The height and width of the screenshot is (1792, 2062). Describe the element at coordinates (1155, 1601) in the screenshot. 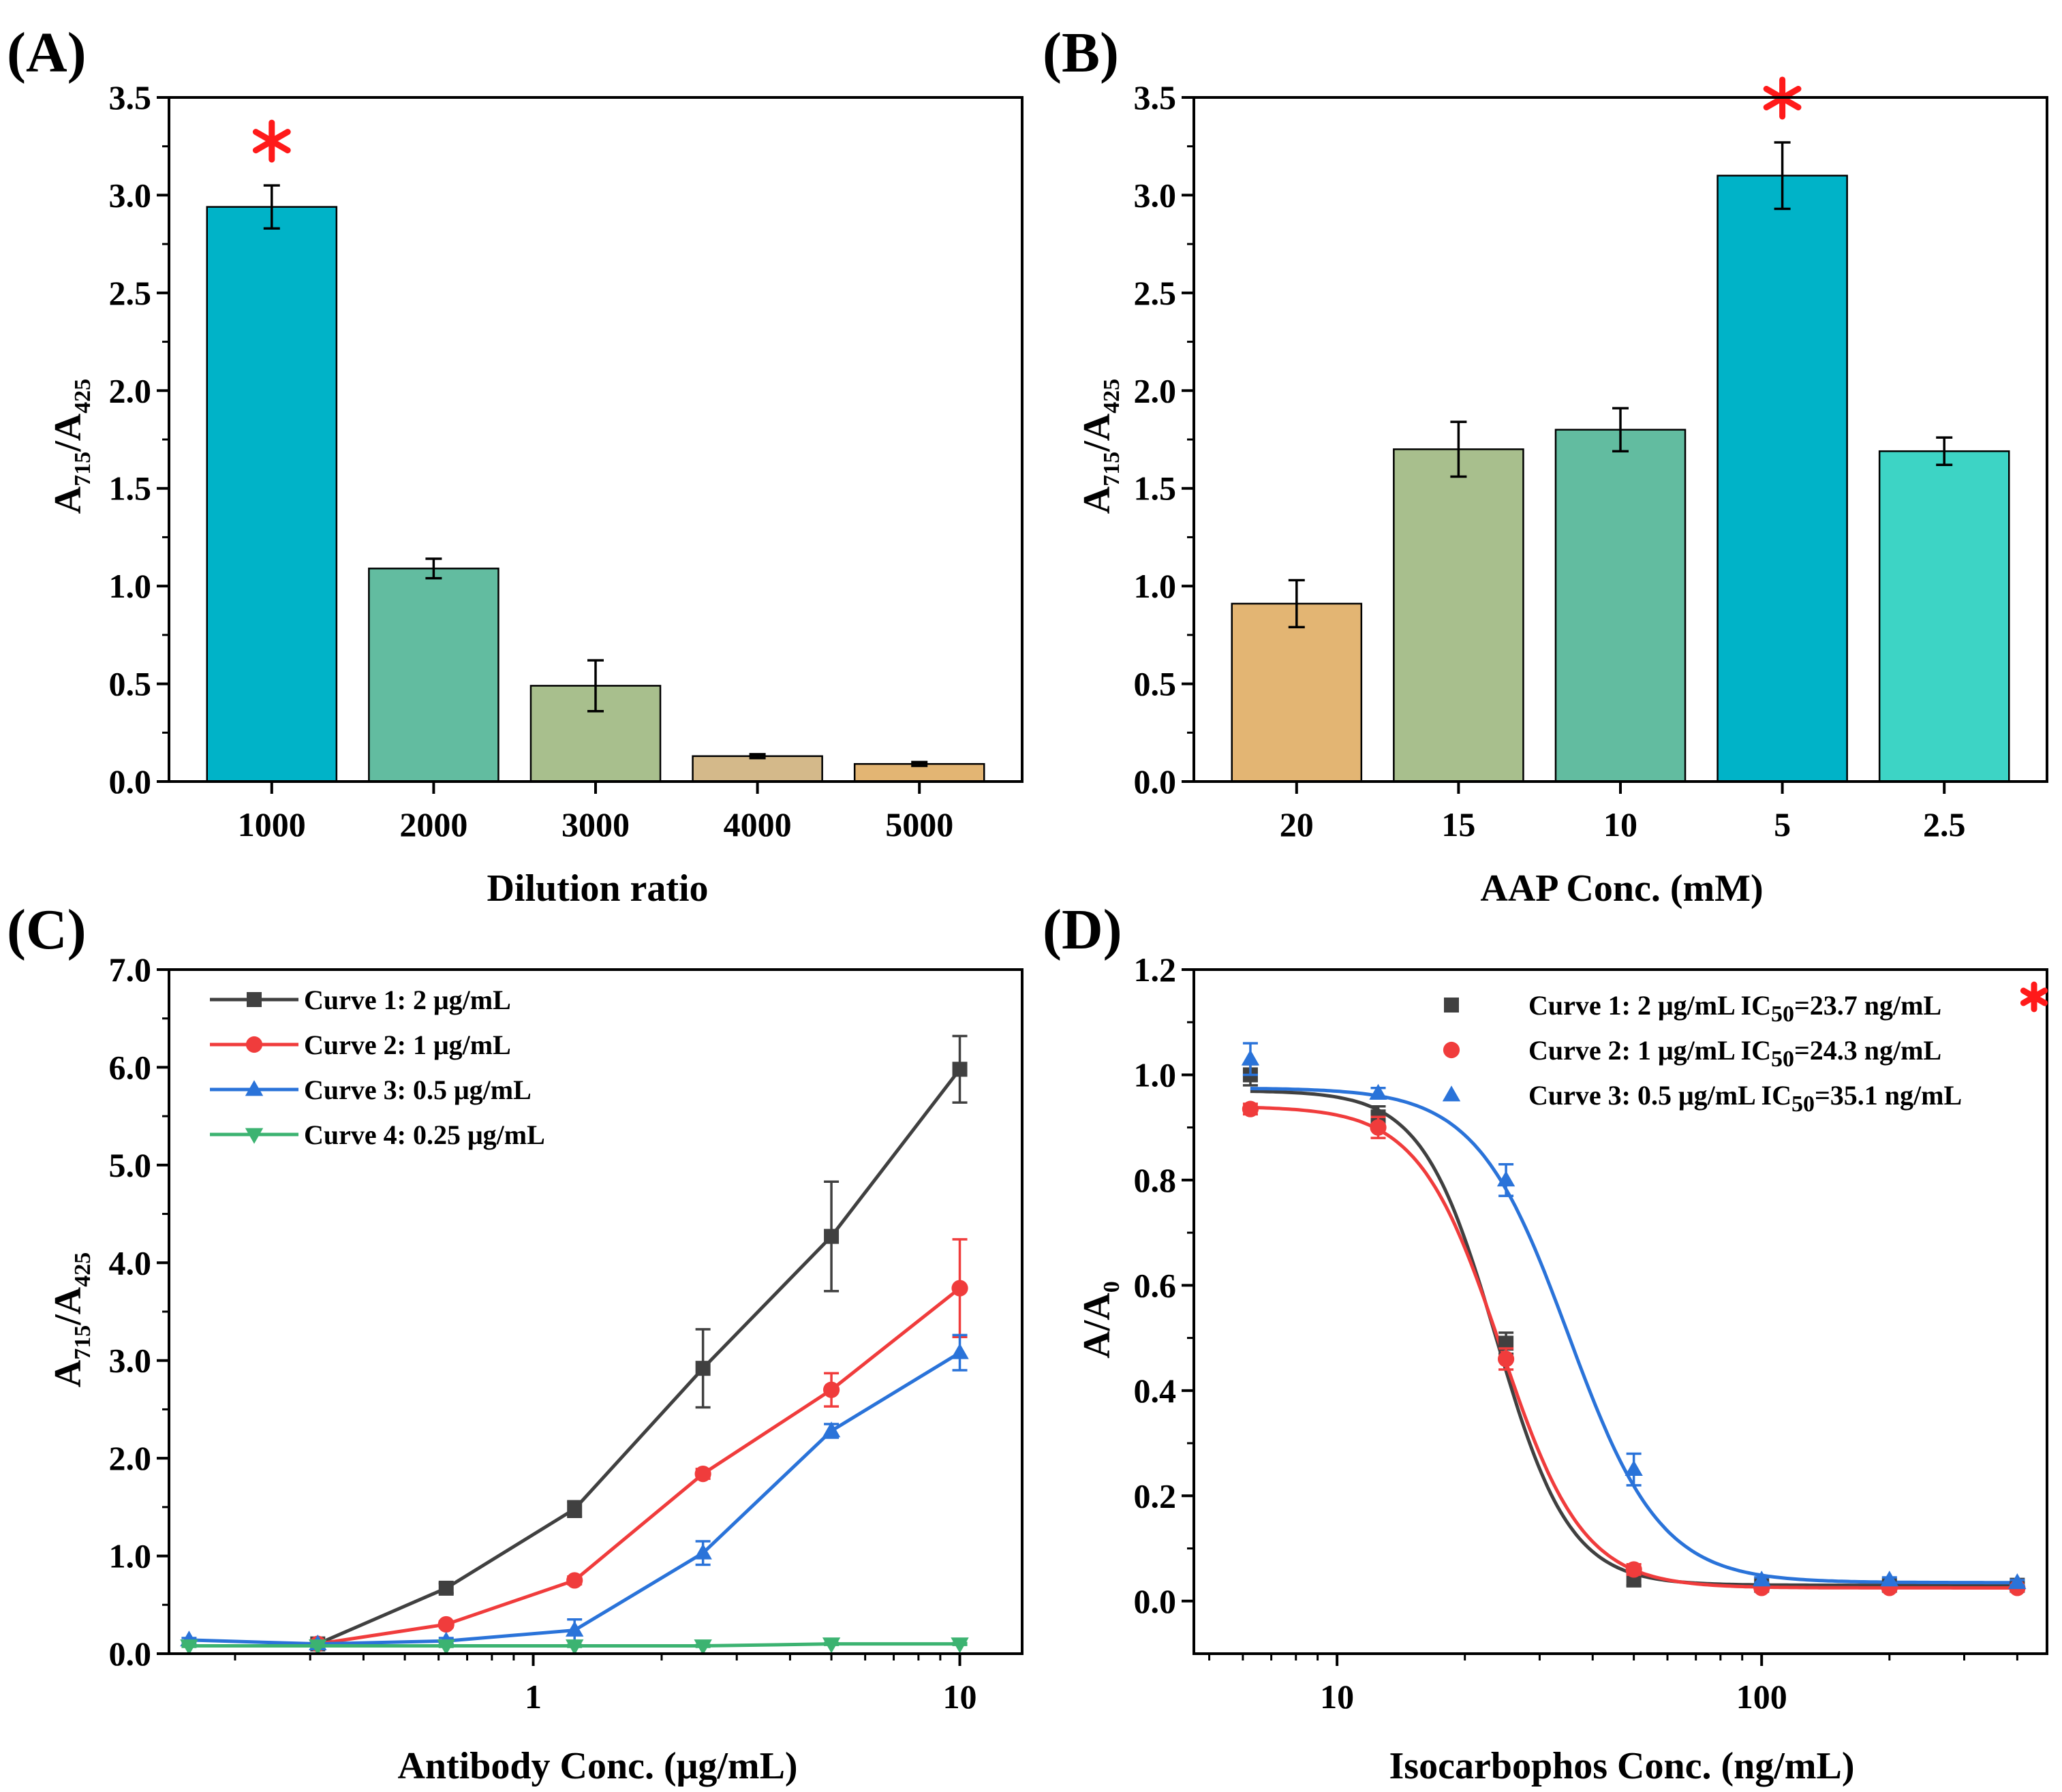

I see `y-tick-label-d: 0.0` at that location.